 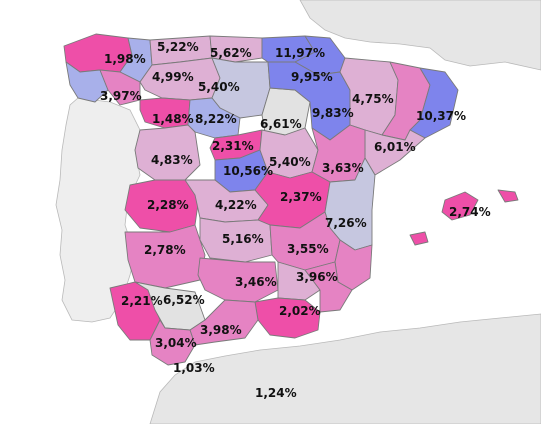 I want to click on island-menorca, so click(x=508, y=196).